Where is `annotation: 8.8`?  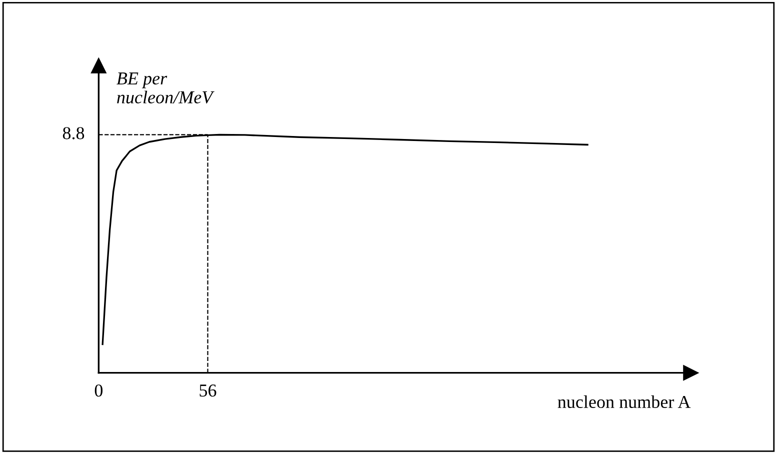
annotation: 8.8 is located at coordinates (73, 133).